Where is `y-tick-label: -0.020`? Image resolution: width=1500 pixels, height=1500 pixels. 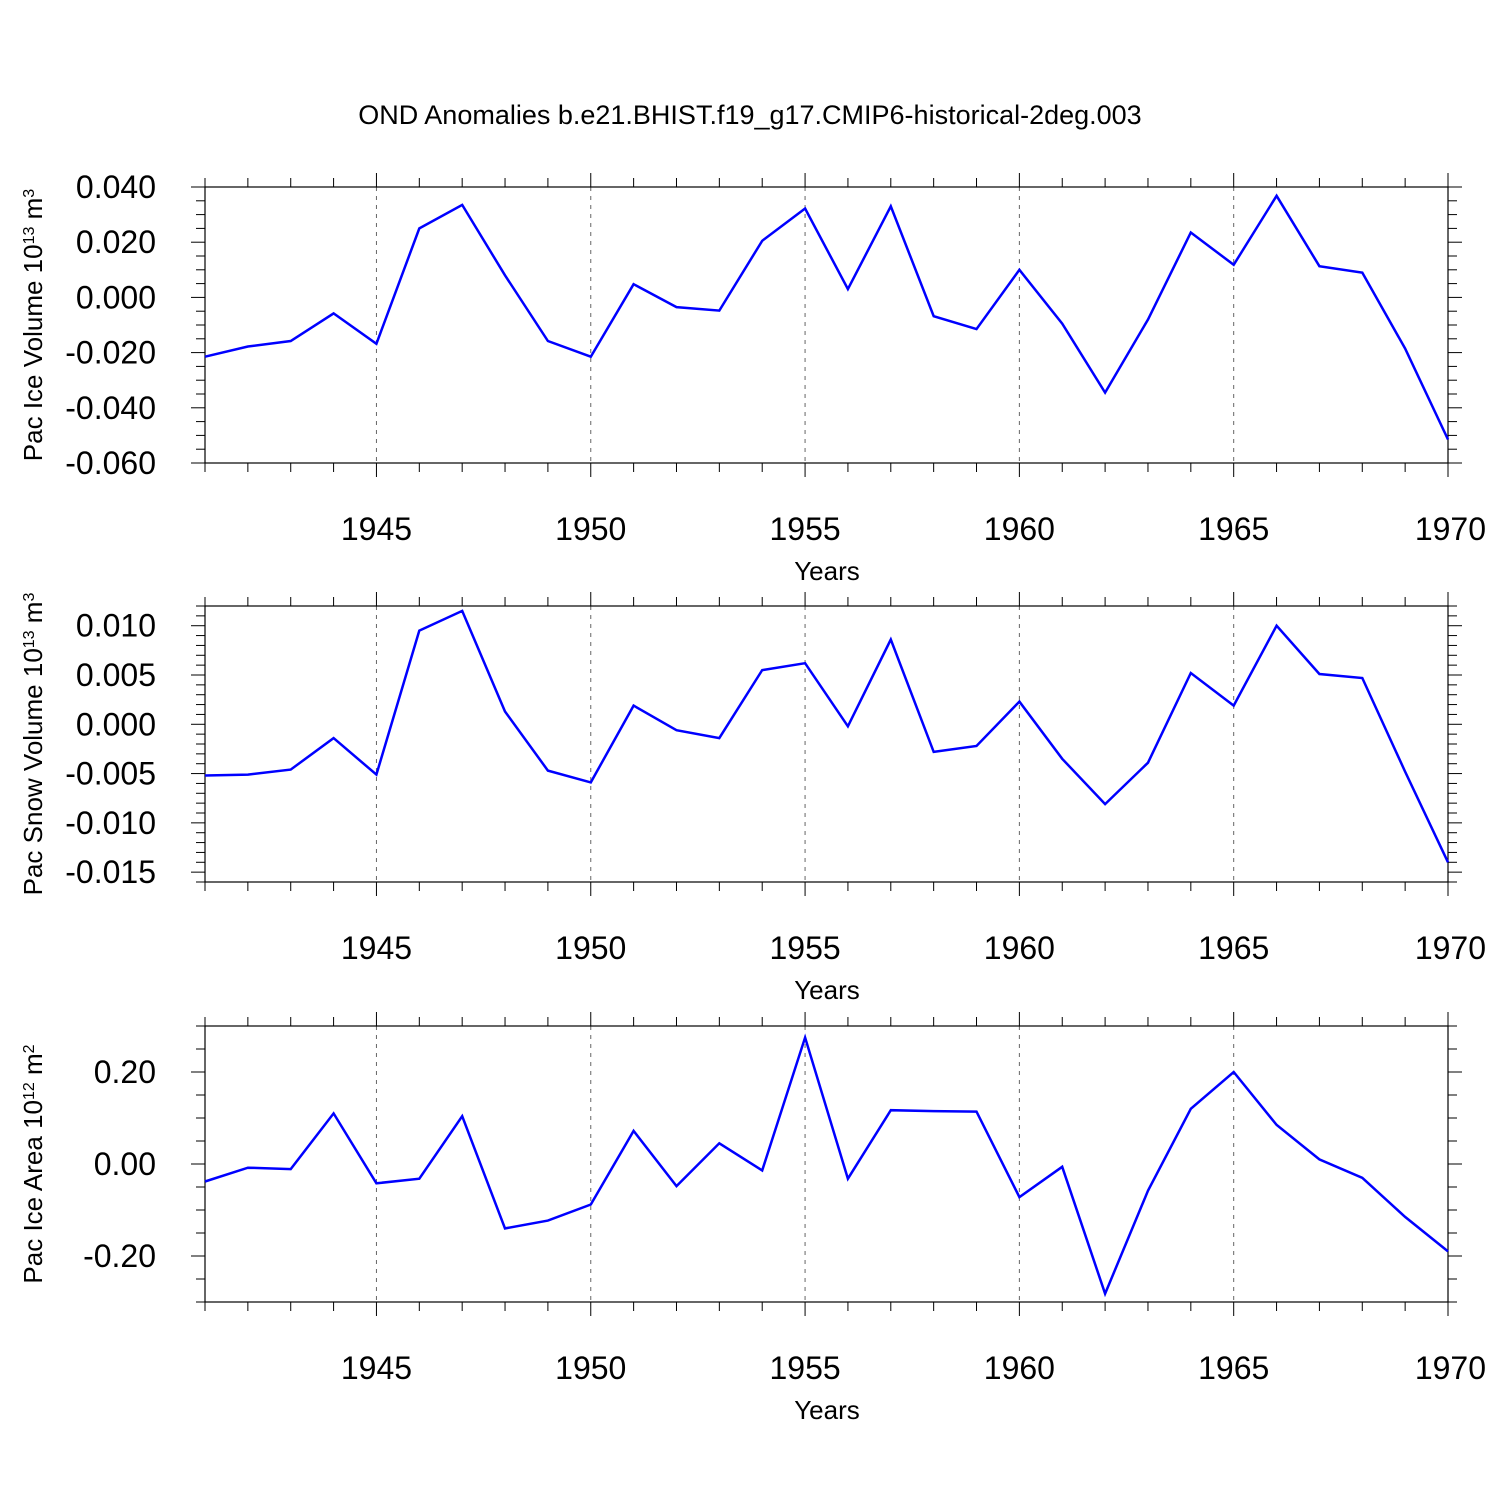
y-tick-label: -0.020 is located at coordinates (110, 353).